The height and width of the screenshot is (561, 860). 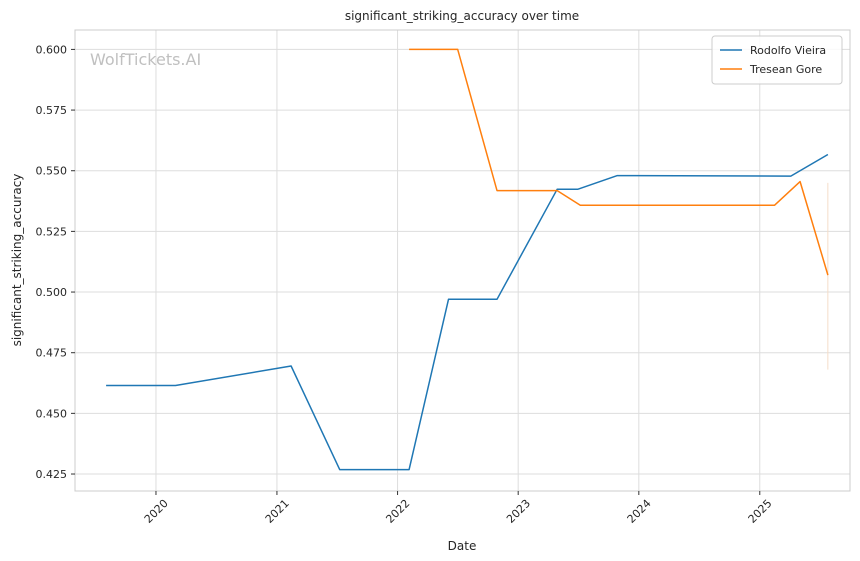 I want to click on y-tick-label: 0.550, so click(x=52, y=171).